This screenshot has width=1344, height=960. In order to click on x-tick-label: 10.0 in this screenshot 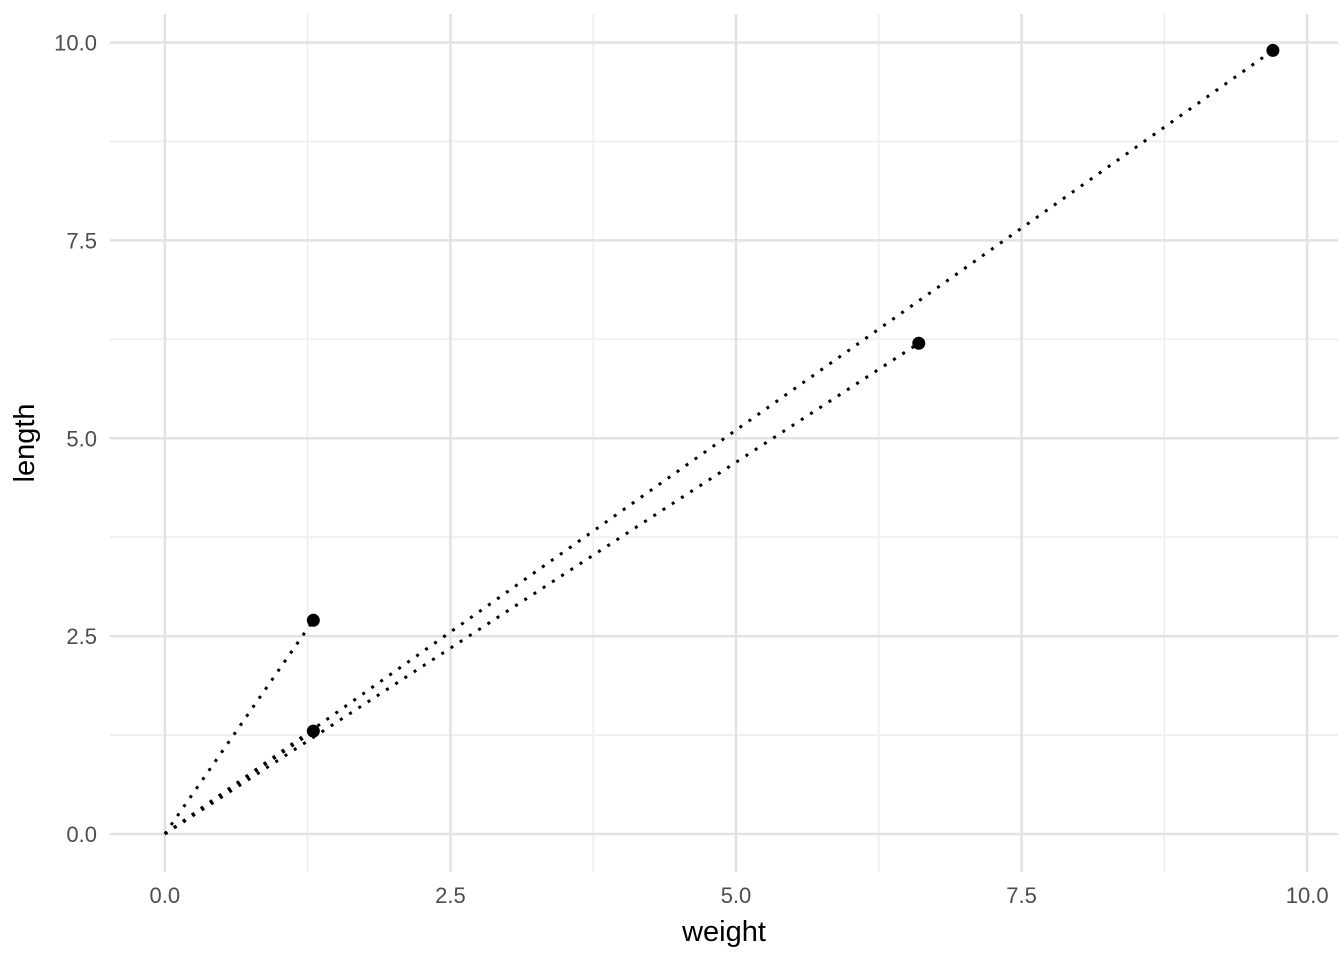, I will do `click(1307, 895)`.